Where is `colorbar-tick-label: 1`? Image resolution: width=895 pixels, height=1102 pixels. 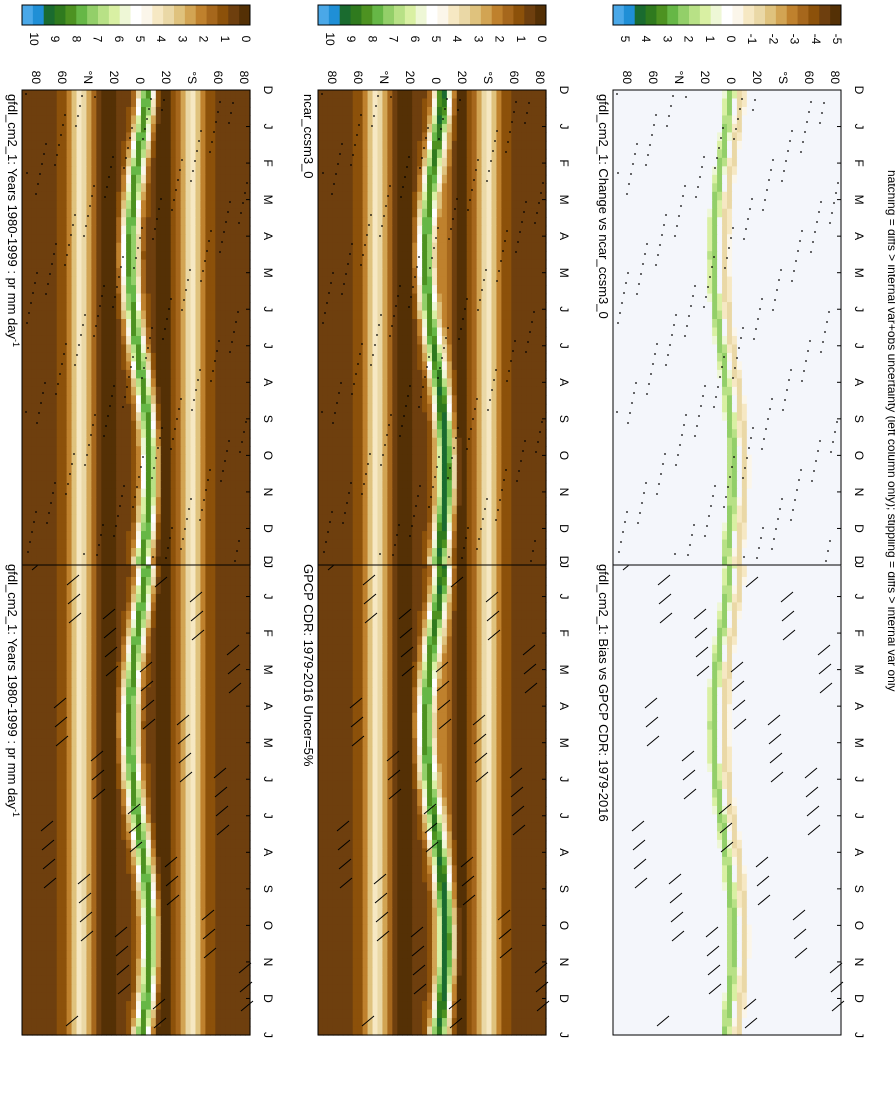 colorbar-tick-label: 1 is located at coordinates (225, 39).